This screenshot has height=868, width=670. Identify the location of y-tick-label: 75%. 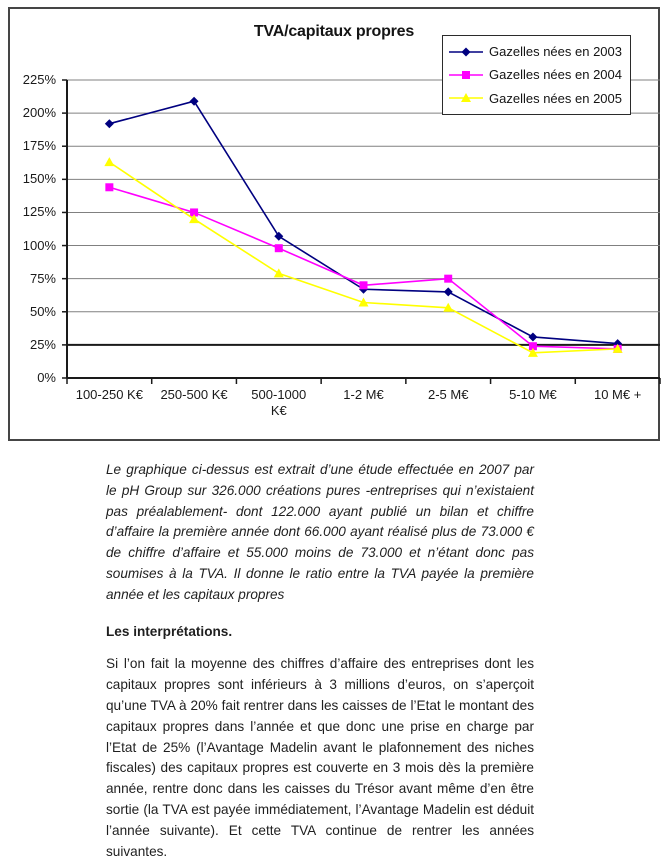
(42, 278).